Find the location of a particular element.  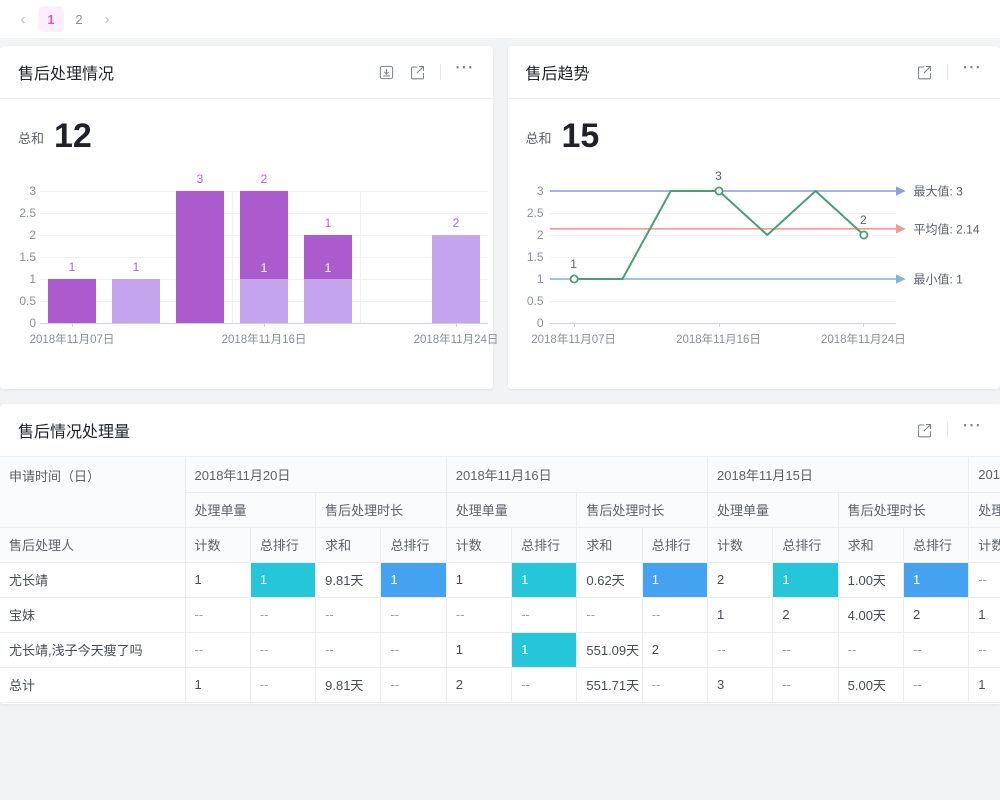

bar-inner-label: 1 is located at coordinates (328, 268).